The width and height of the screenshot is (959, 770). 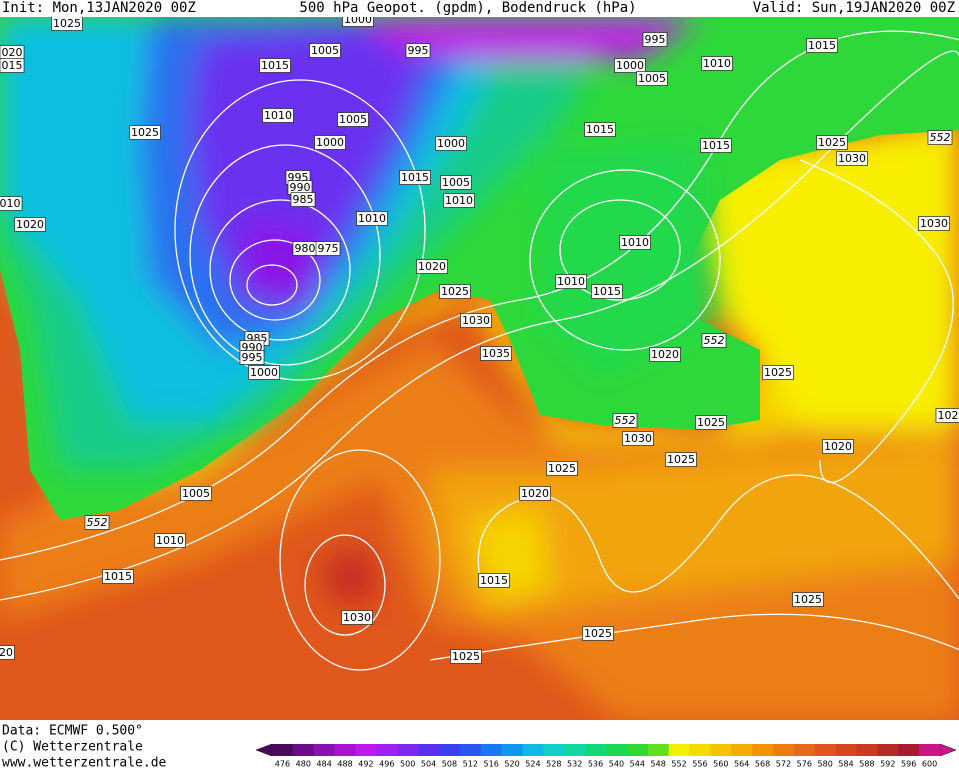 I want to click on colorbar-label: 596, so click(x=908, y=764).